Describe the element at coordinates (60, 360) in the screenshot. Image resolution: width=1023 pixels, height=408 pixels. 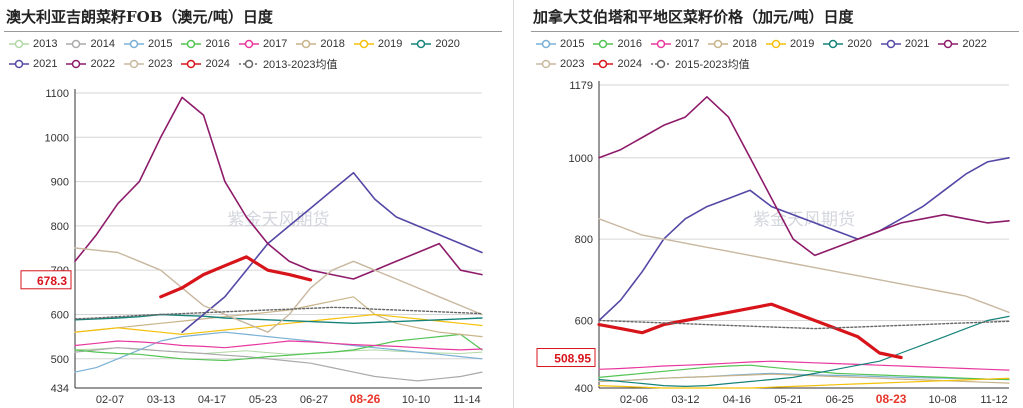
I see `y-tick-label: 500` at that location.